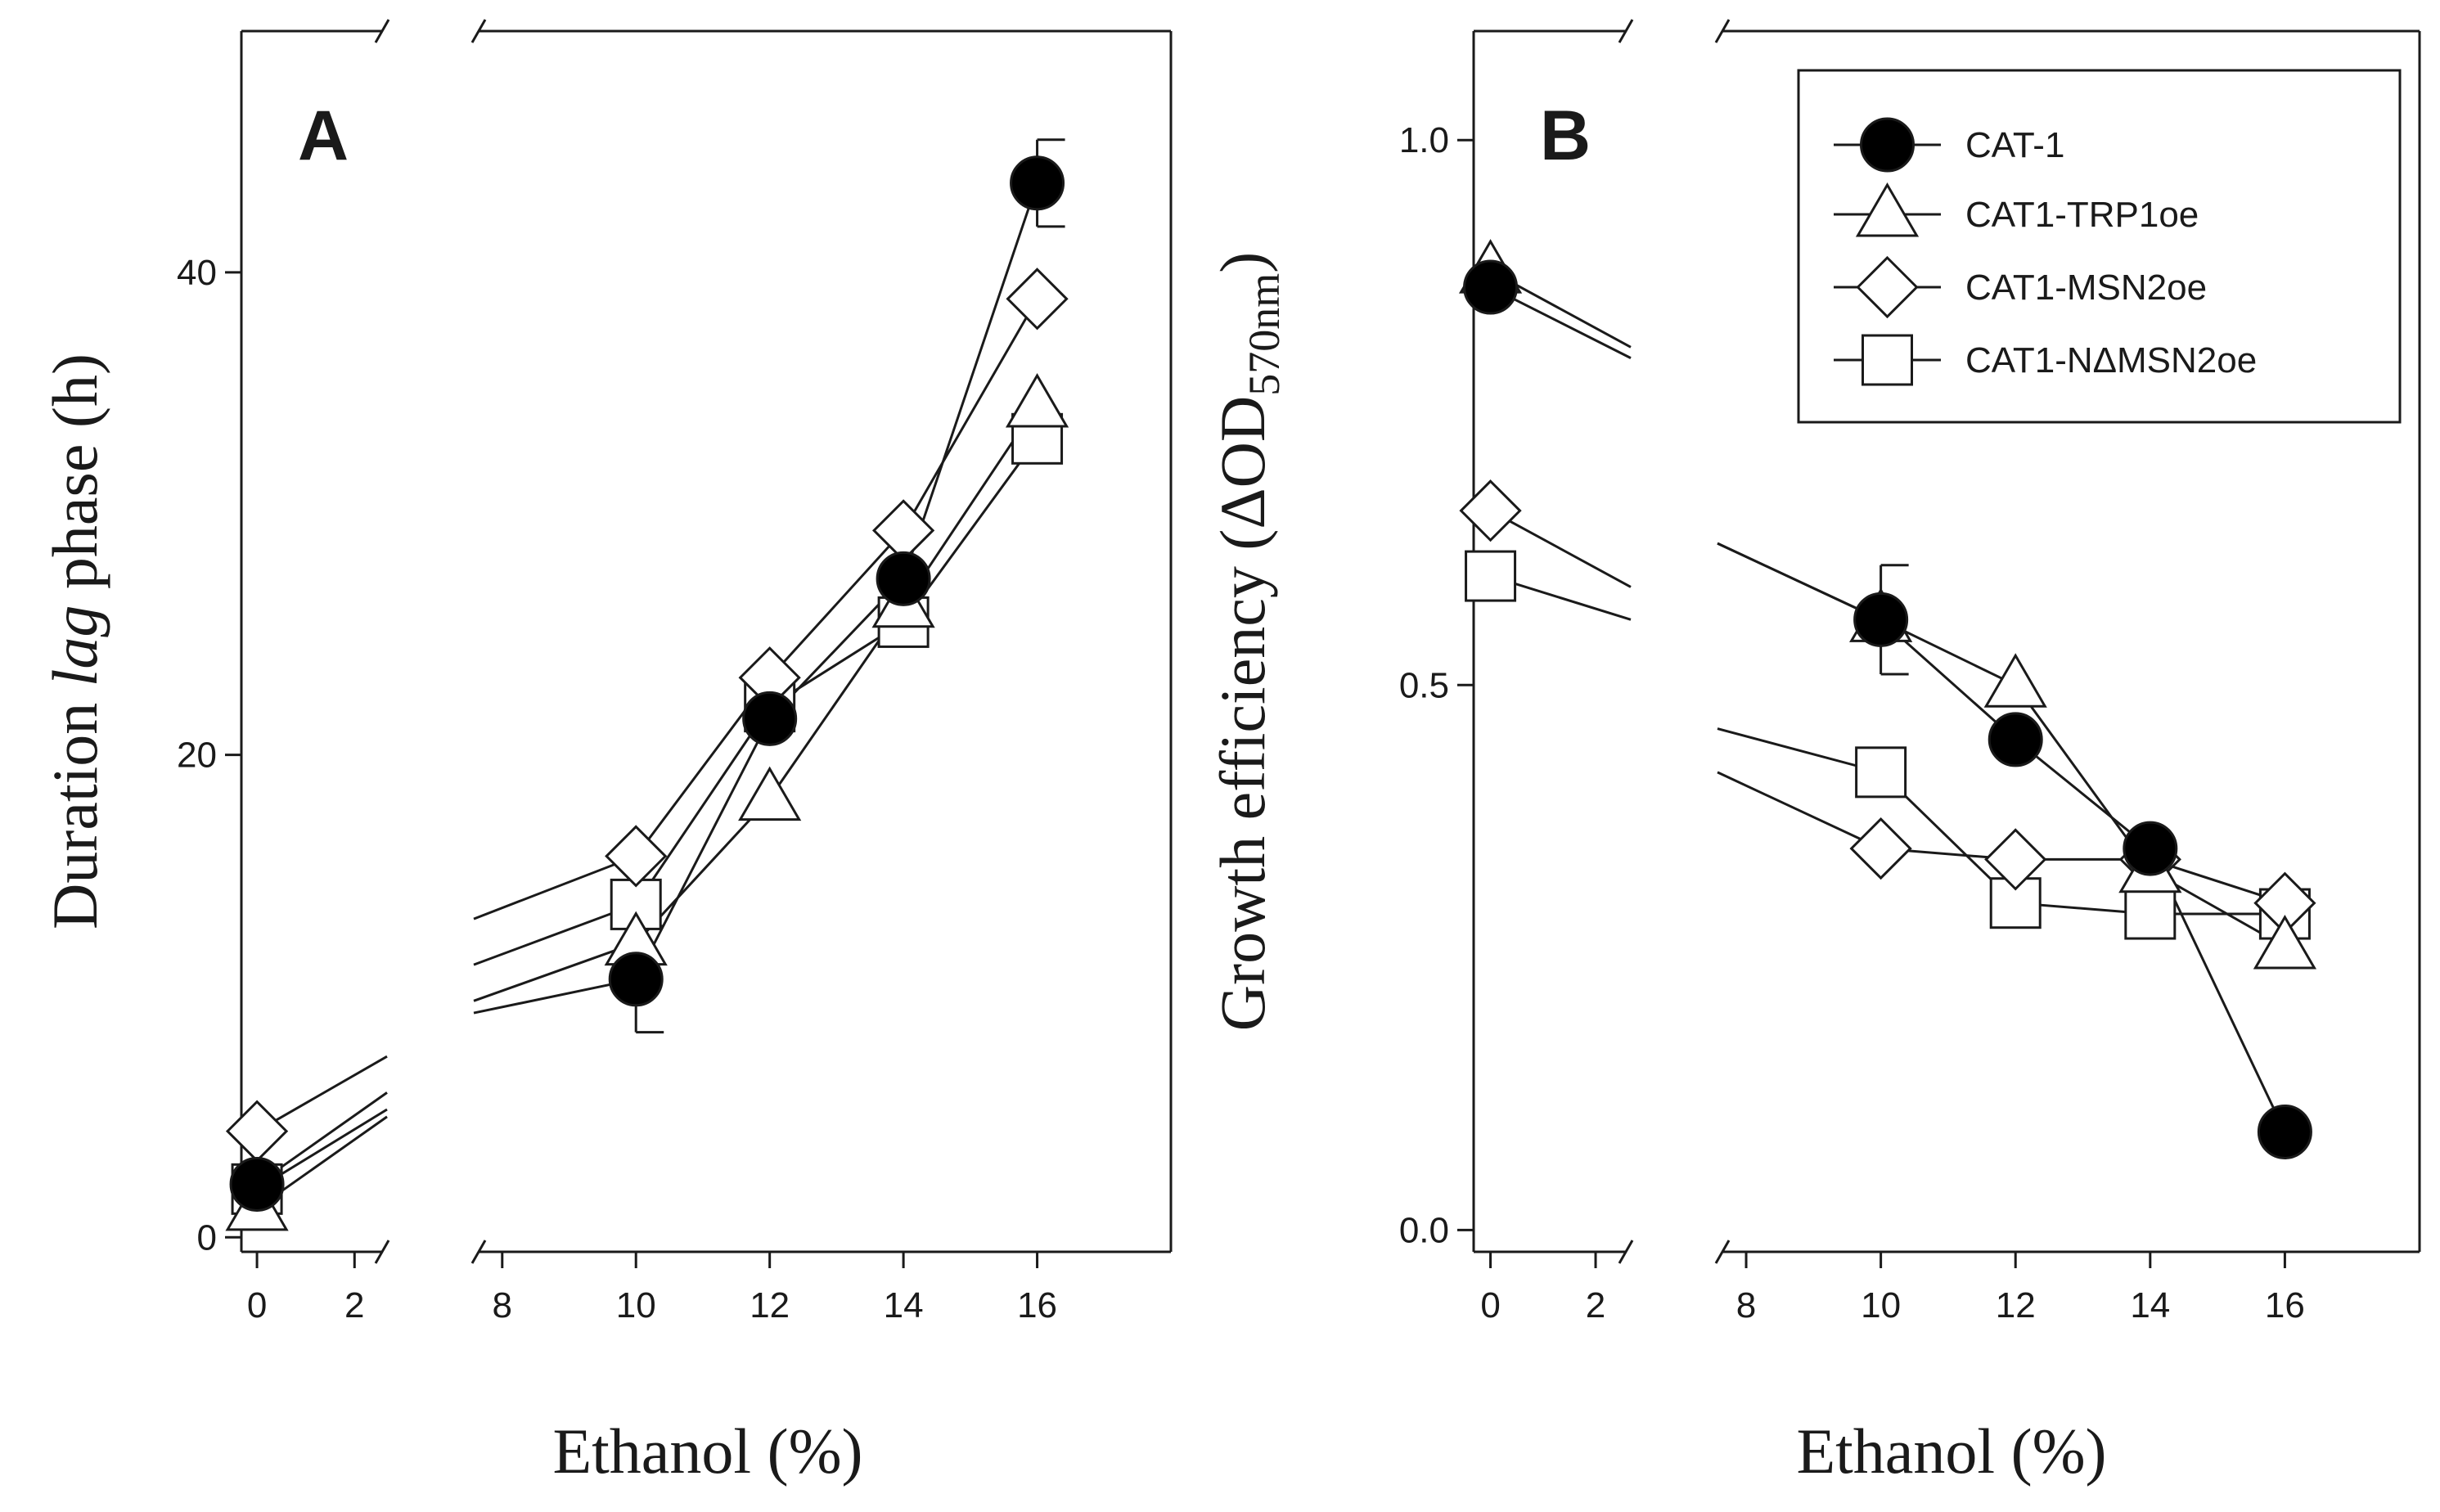 The width and height of the screenshot is (2440, 1512). I want to click on legend-marker-diamond, so click(1887, 287).